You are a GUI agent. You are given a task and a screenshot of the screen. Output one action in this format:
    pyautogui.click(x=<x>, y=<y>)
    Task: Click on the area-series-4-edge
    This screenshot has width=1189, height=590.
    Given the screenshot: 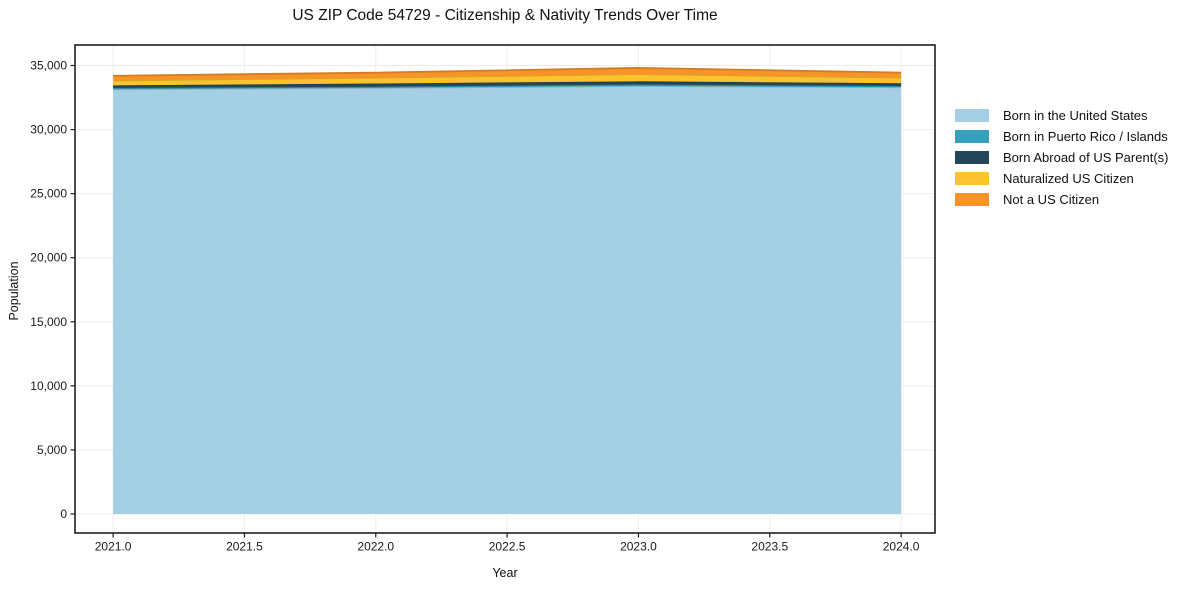 What is the action you would take?
    pyautogui.click(x=507, y=72)
    